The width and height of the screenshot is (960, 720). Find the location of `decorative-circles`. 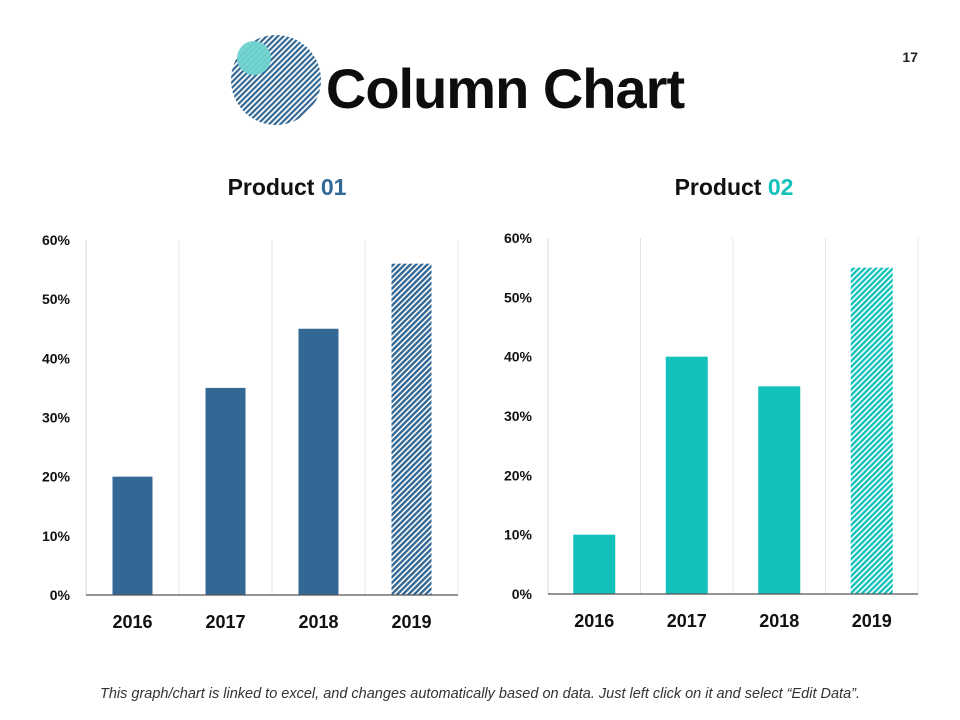

decorative-circles is located at coordinates (276, 80).